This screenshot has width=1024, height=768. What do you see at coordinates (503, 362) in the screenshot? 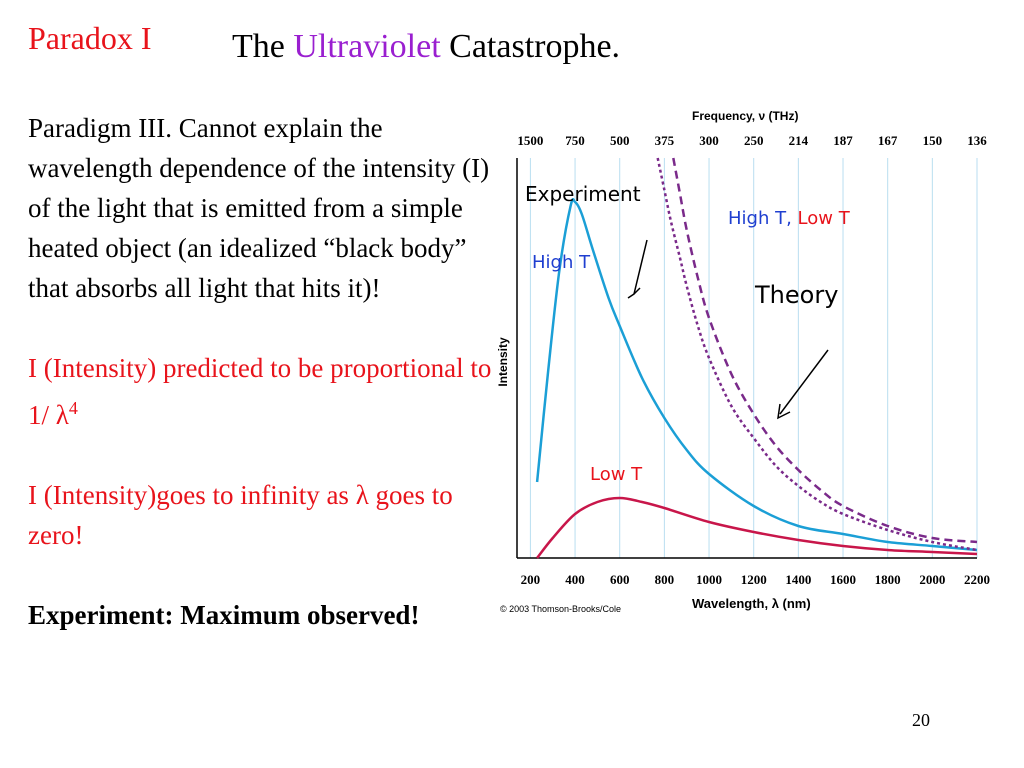
I see `y-axis-label: Intensity` at bounding box center [503, 362].